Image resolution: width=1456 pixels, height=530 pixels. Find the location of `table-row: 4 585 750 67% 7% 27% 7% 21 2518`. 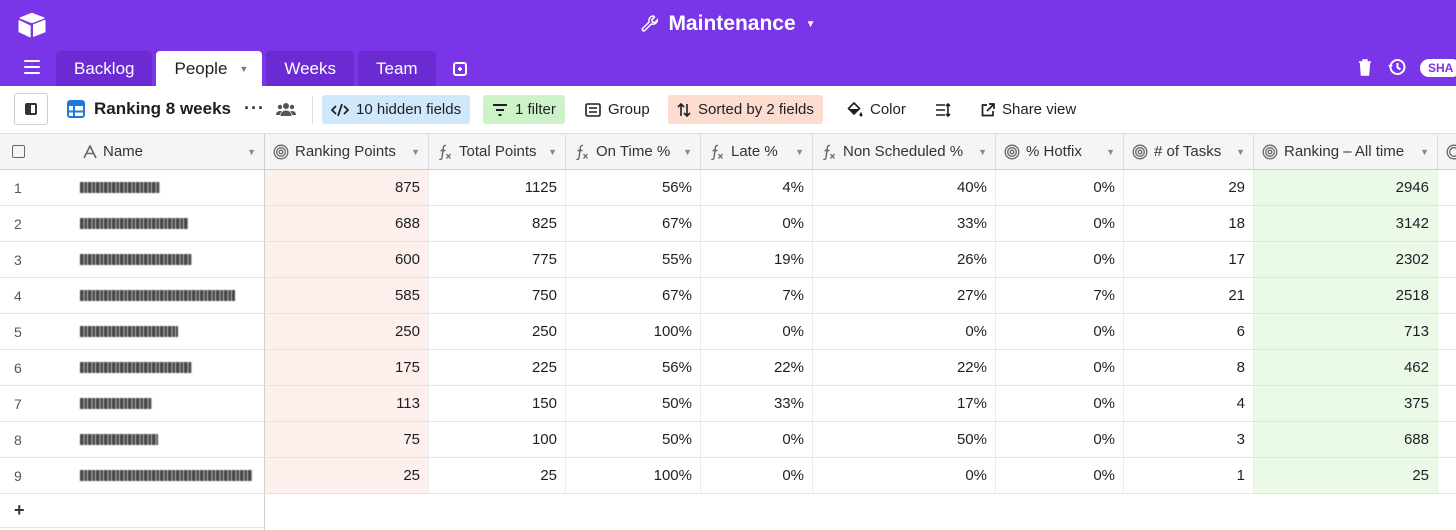

table-row: 4 585 750 67% 7% 27% 7% 21 2518 is located at coordinates (728, 296).